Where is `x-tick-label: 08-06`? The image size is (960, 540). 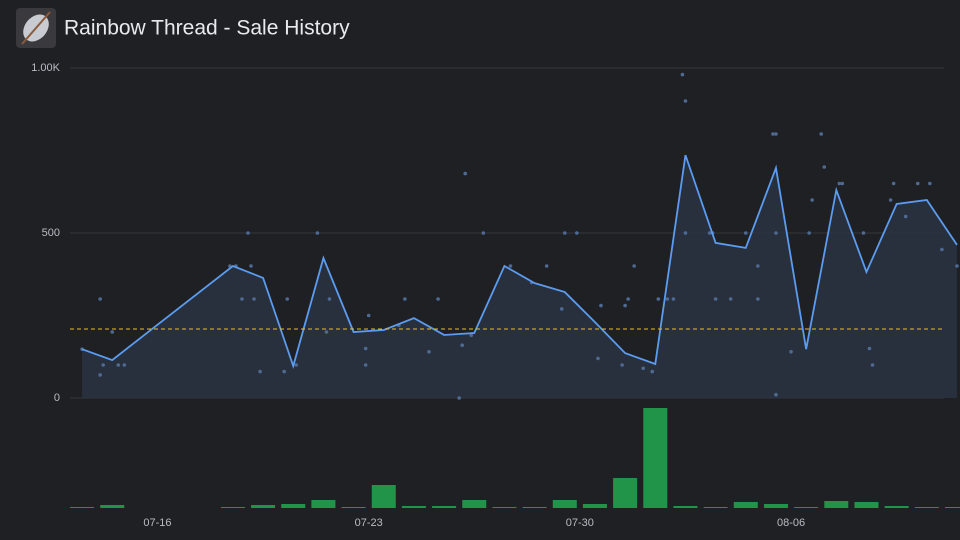
x-tick-label: 08-06 is located at coordinates (791, 523).